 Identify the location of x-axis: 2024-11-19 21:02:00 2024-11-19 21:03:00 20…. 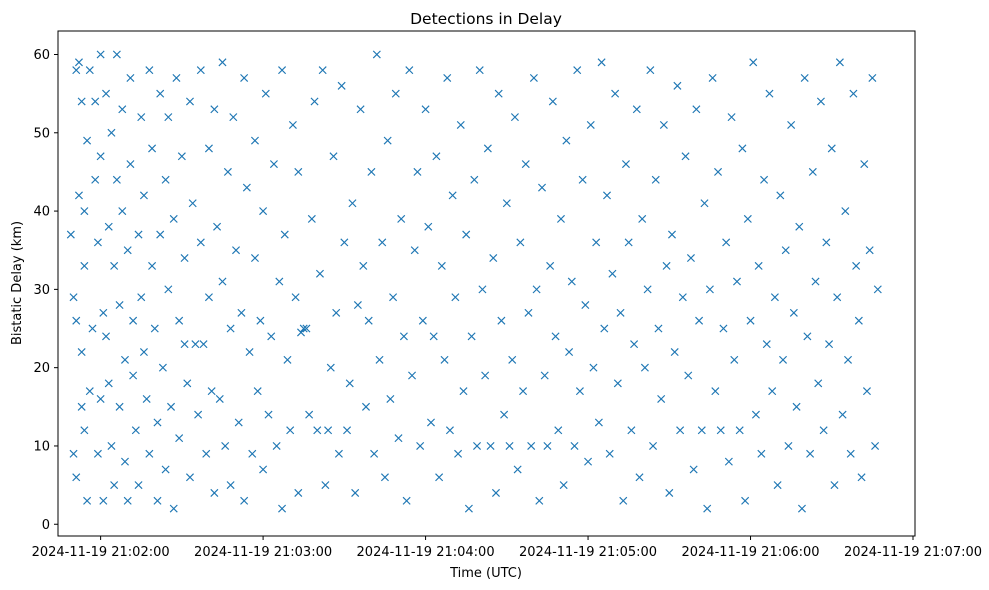
(507, 548).